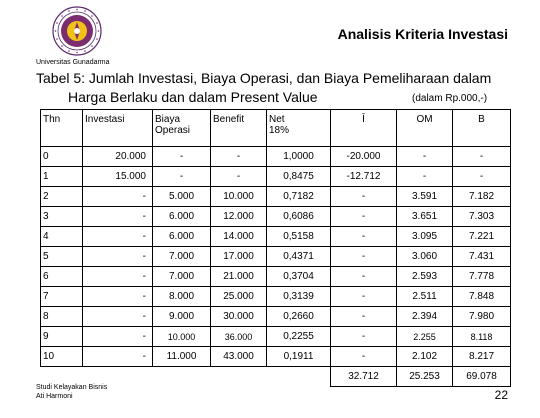 This screenshot has width=540, height=418. I want to click on table-row: 0 20.000- -1,0000 -20.000- -, so click(275, 156).